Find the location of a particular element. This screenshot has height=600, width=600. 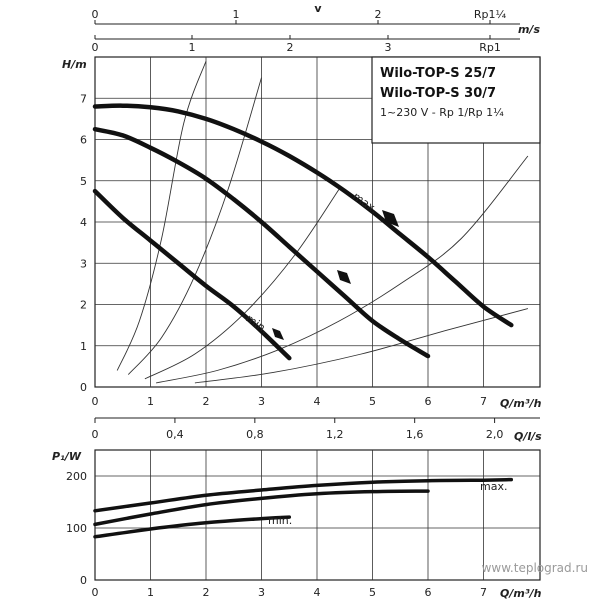

power-x-tick: 1 is located at coordinates (150, 592).